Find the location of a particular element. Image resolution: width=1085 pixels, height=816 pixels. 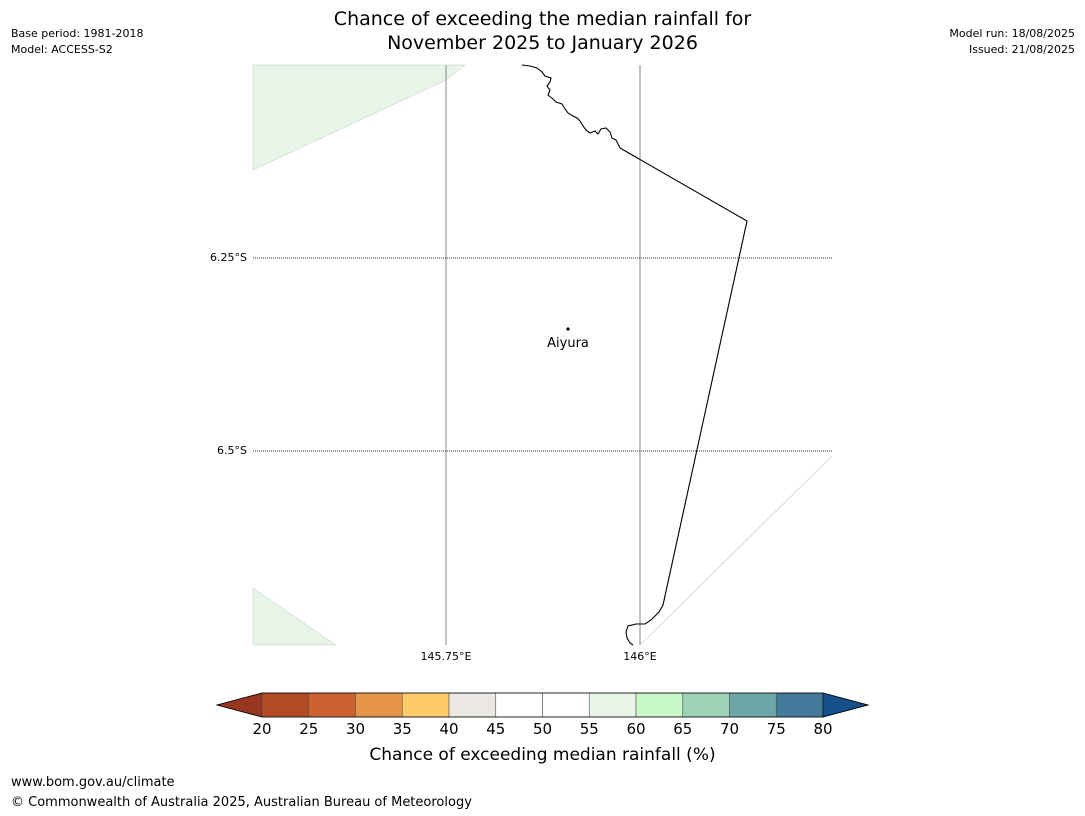

colorbar-tick-label: 40 is located at coordinates (449, 729).